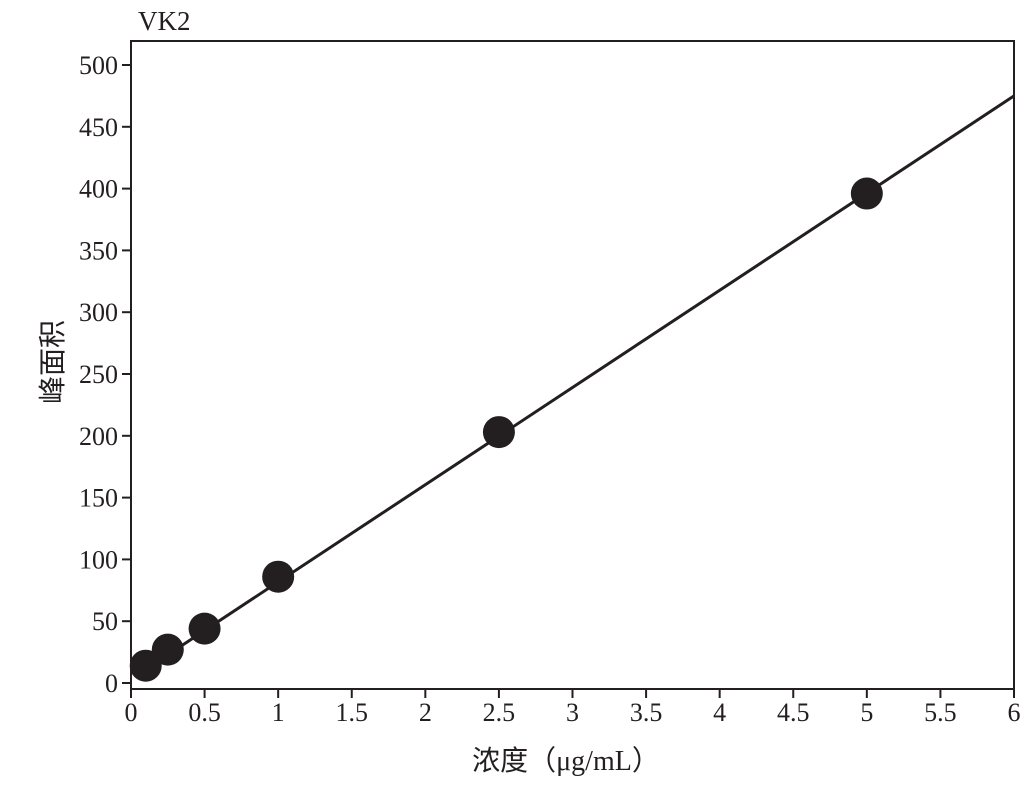 This screenshot has height=785, width=1034. I want to click on y-tick-label: 250, so click(98, 374).